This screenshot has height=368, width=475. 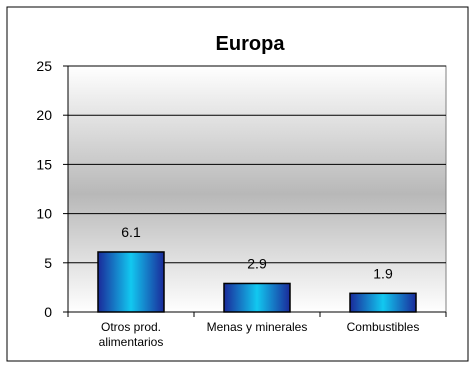 What do you see at coordinates (44, 214) in the screenshot?
I see `y-tick-label: 10` at bounding box center [44, 214].